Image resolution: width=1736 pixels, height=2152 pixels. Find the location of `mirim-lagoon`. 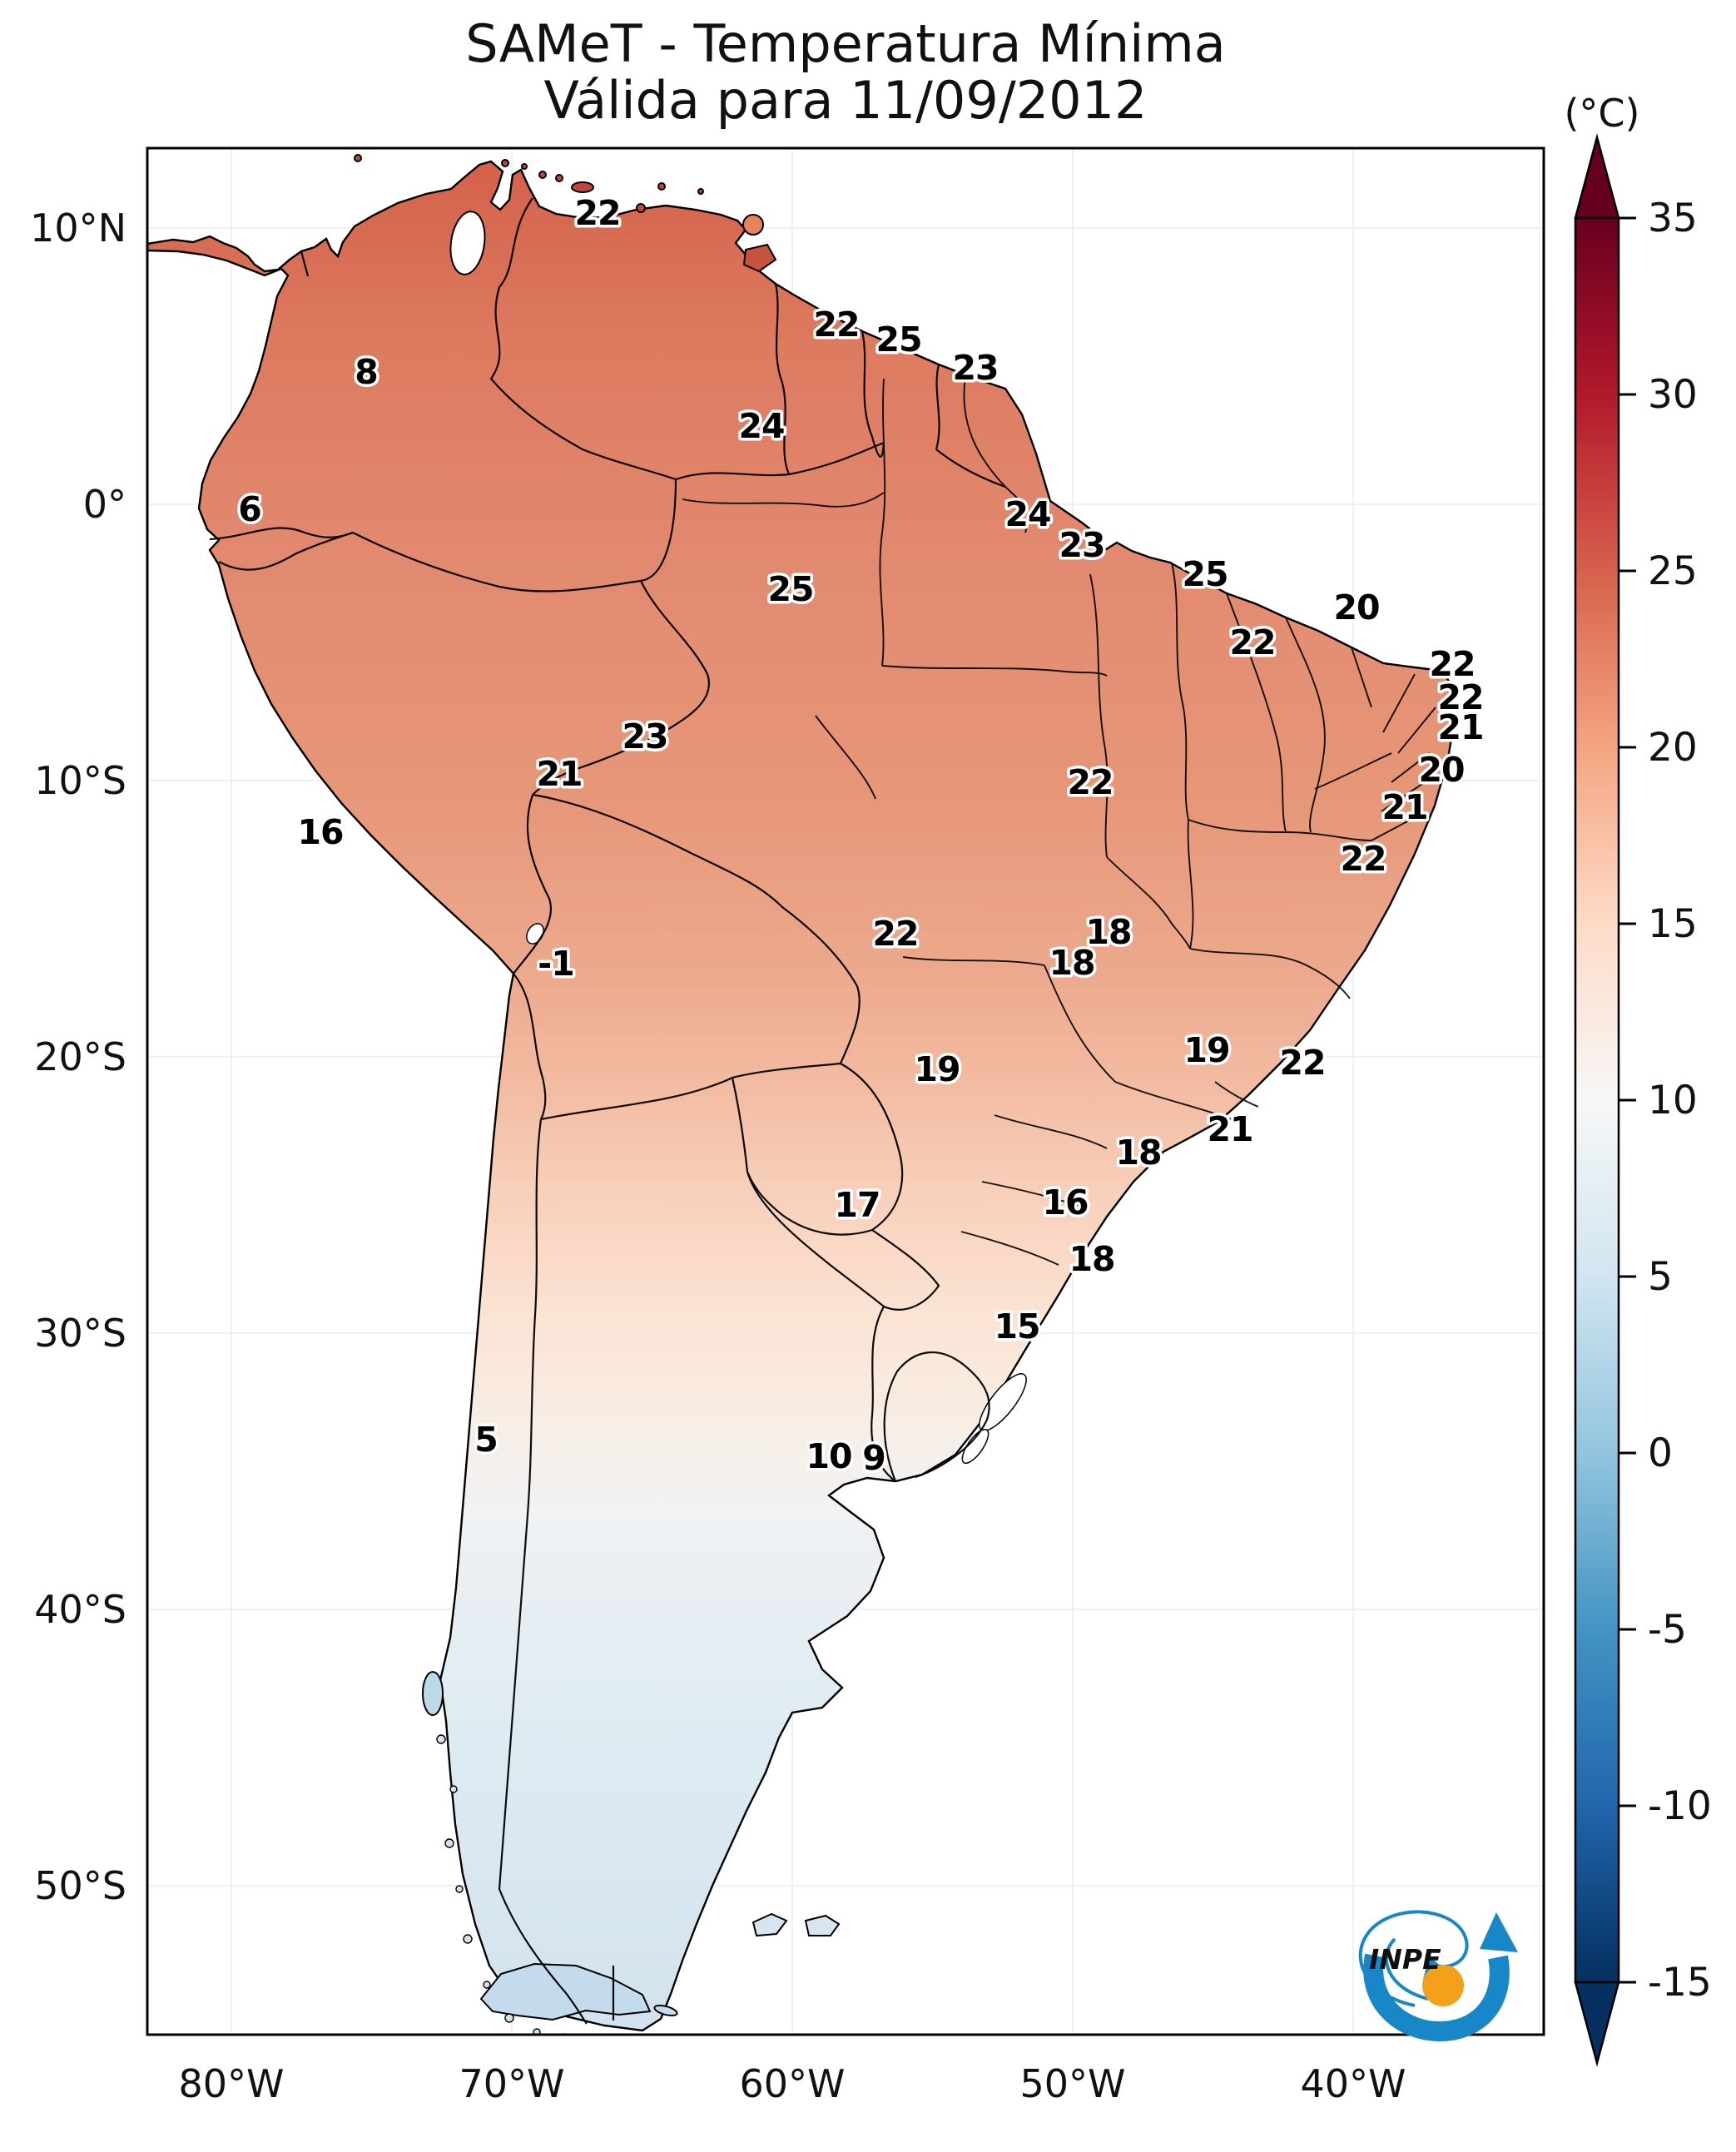

mirim-lagoon is located at coordinates (975, 1446).